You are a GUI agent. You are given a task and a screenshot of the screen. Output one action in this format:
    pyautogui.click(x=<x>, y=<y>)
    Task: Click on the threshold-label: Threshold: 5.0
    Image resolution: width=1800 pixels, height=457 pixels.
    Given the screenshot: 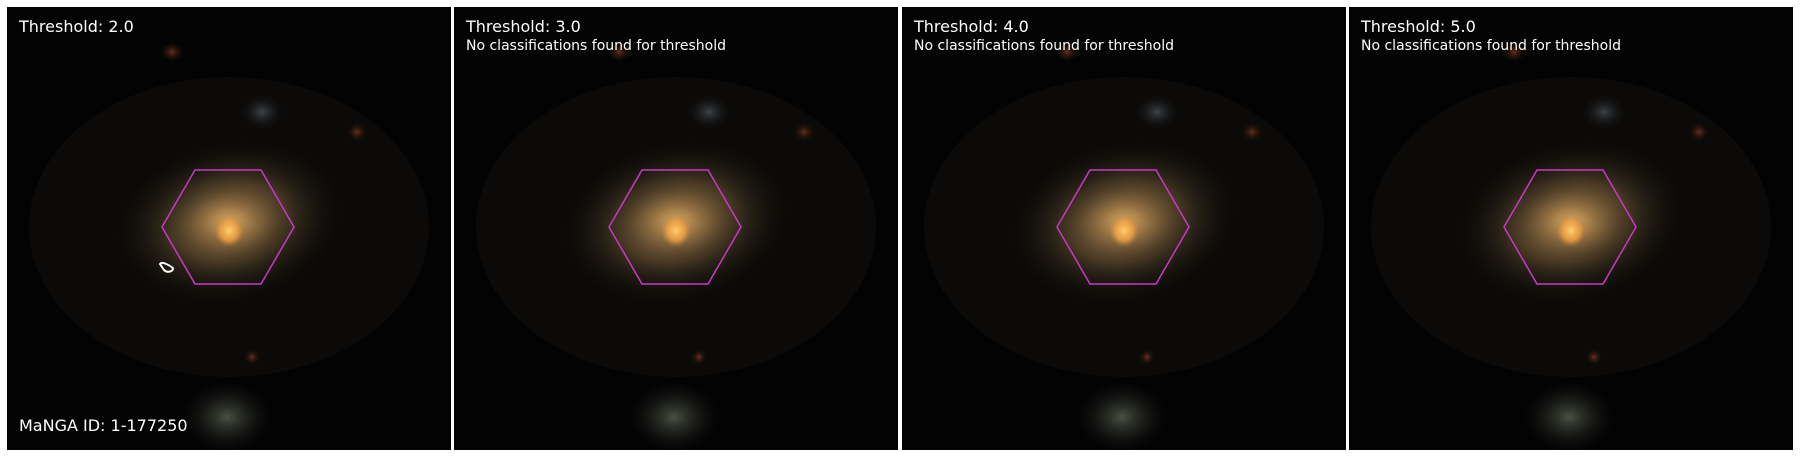 What is the action you would take?
    pyautogui.click(x=1418, y=26)
    